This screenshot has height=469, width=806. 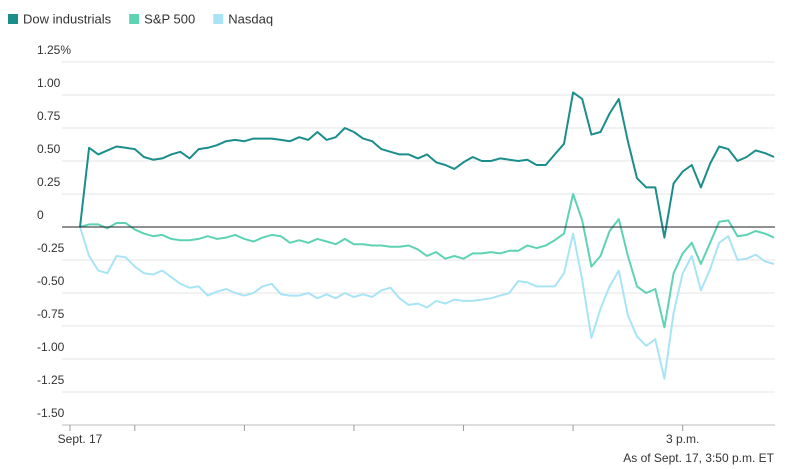 What do you see at coordinates (67, 18) in the screenshot?
I see `legend-label: Dow industrials` at bounding box center [67, 18].